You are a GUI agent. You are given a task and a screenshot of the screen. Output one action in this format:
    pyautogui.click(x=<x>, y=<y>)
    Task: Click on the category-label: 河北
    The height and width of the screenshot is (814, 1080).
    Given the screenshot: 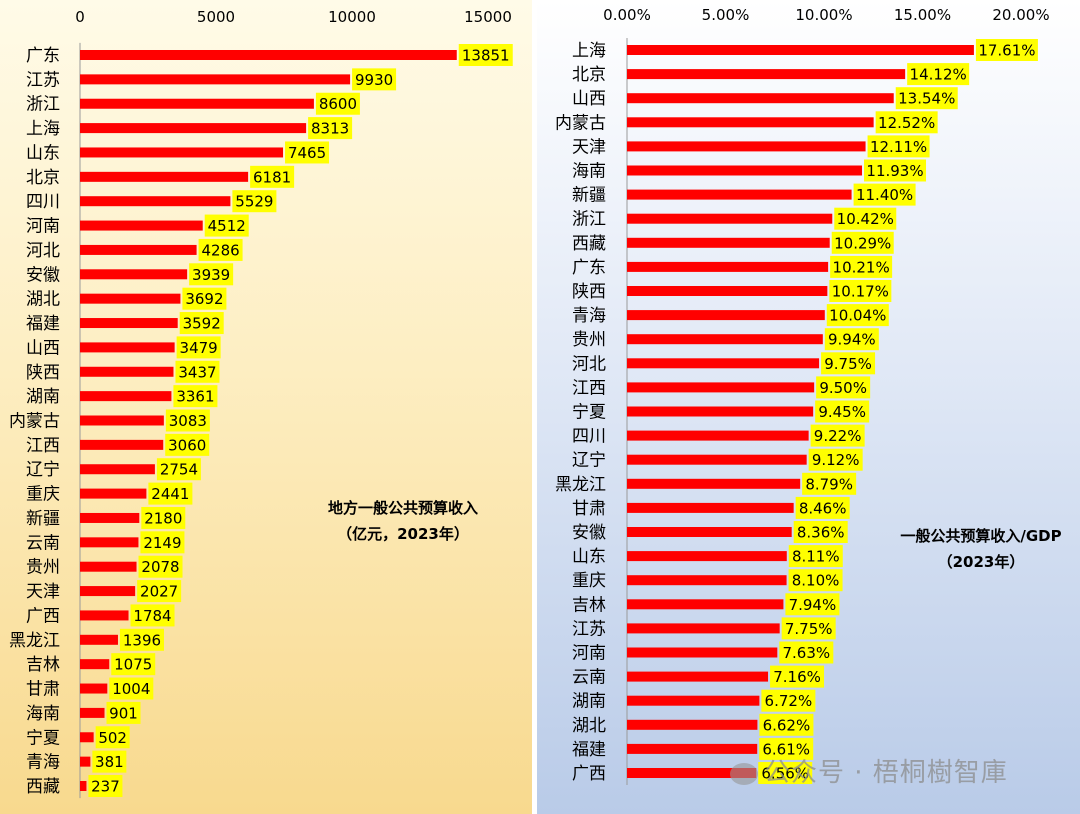 What is the action you would take?
    pyautogui.click(x=43, y=251)
    